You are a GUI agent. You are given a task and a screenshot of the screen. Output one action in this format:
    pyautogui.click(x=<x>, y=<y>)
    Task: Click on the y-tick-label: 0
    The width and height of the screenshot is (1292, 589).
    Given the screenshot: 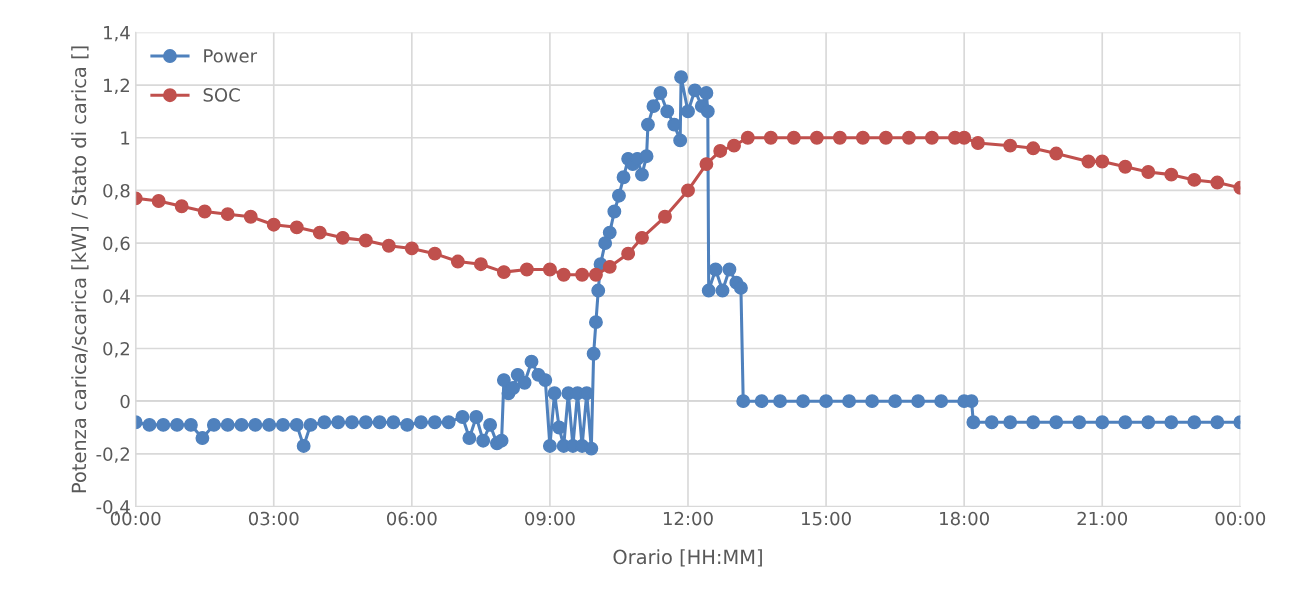 What is the action you would take?
    pyautogui.click(x=125, y=401)
    